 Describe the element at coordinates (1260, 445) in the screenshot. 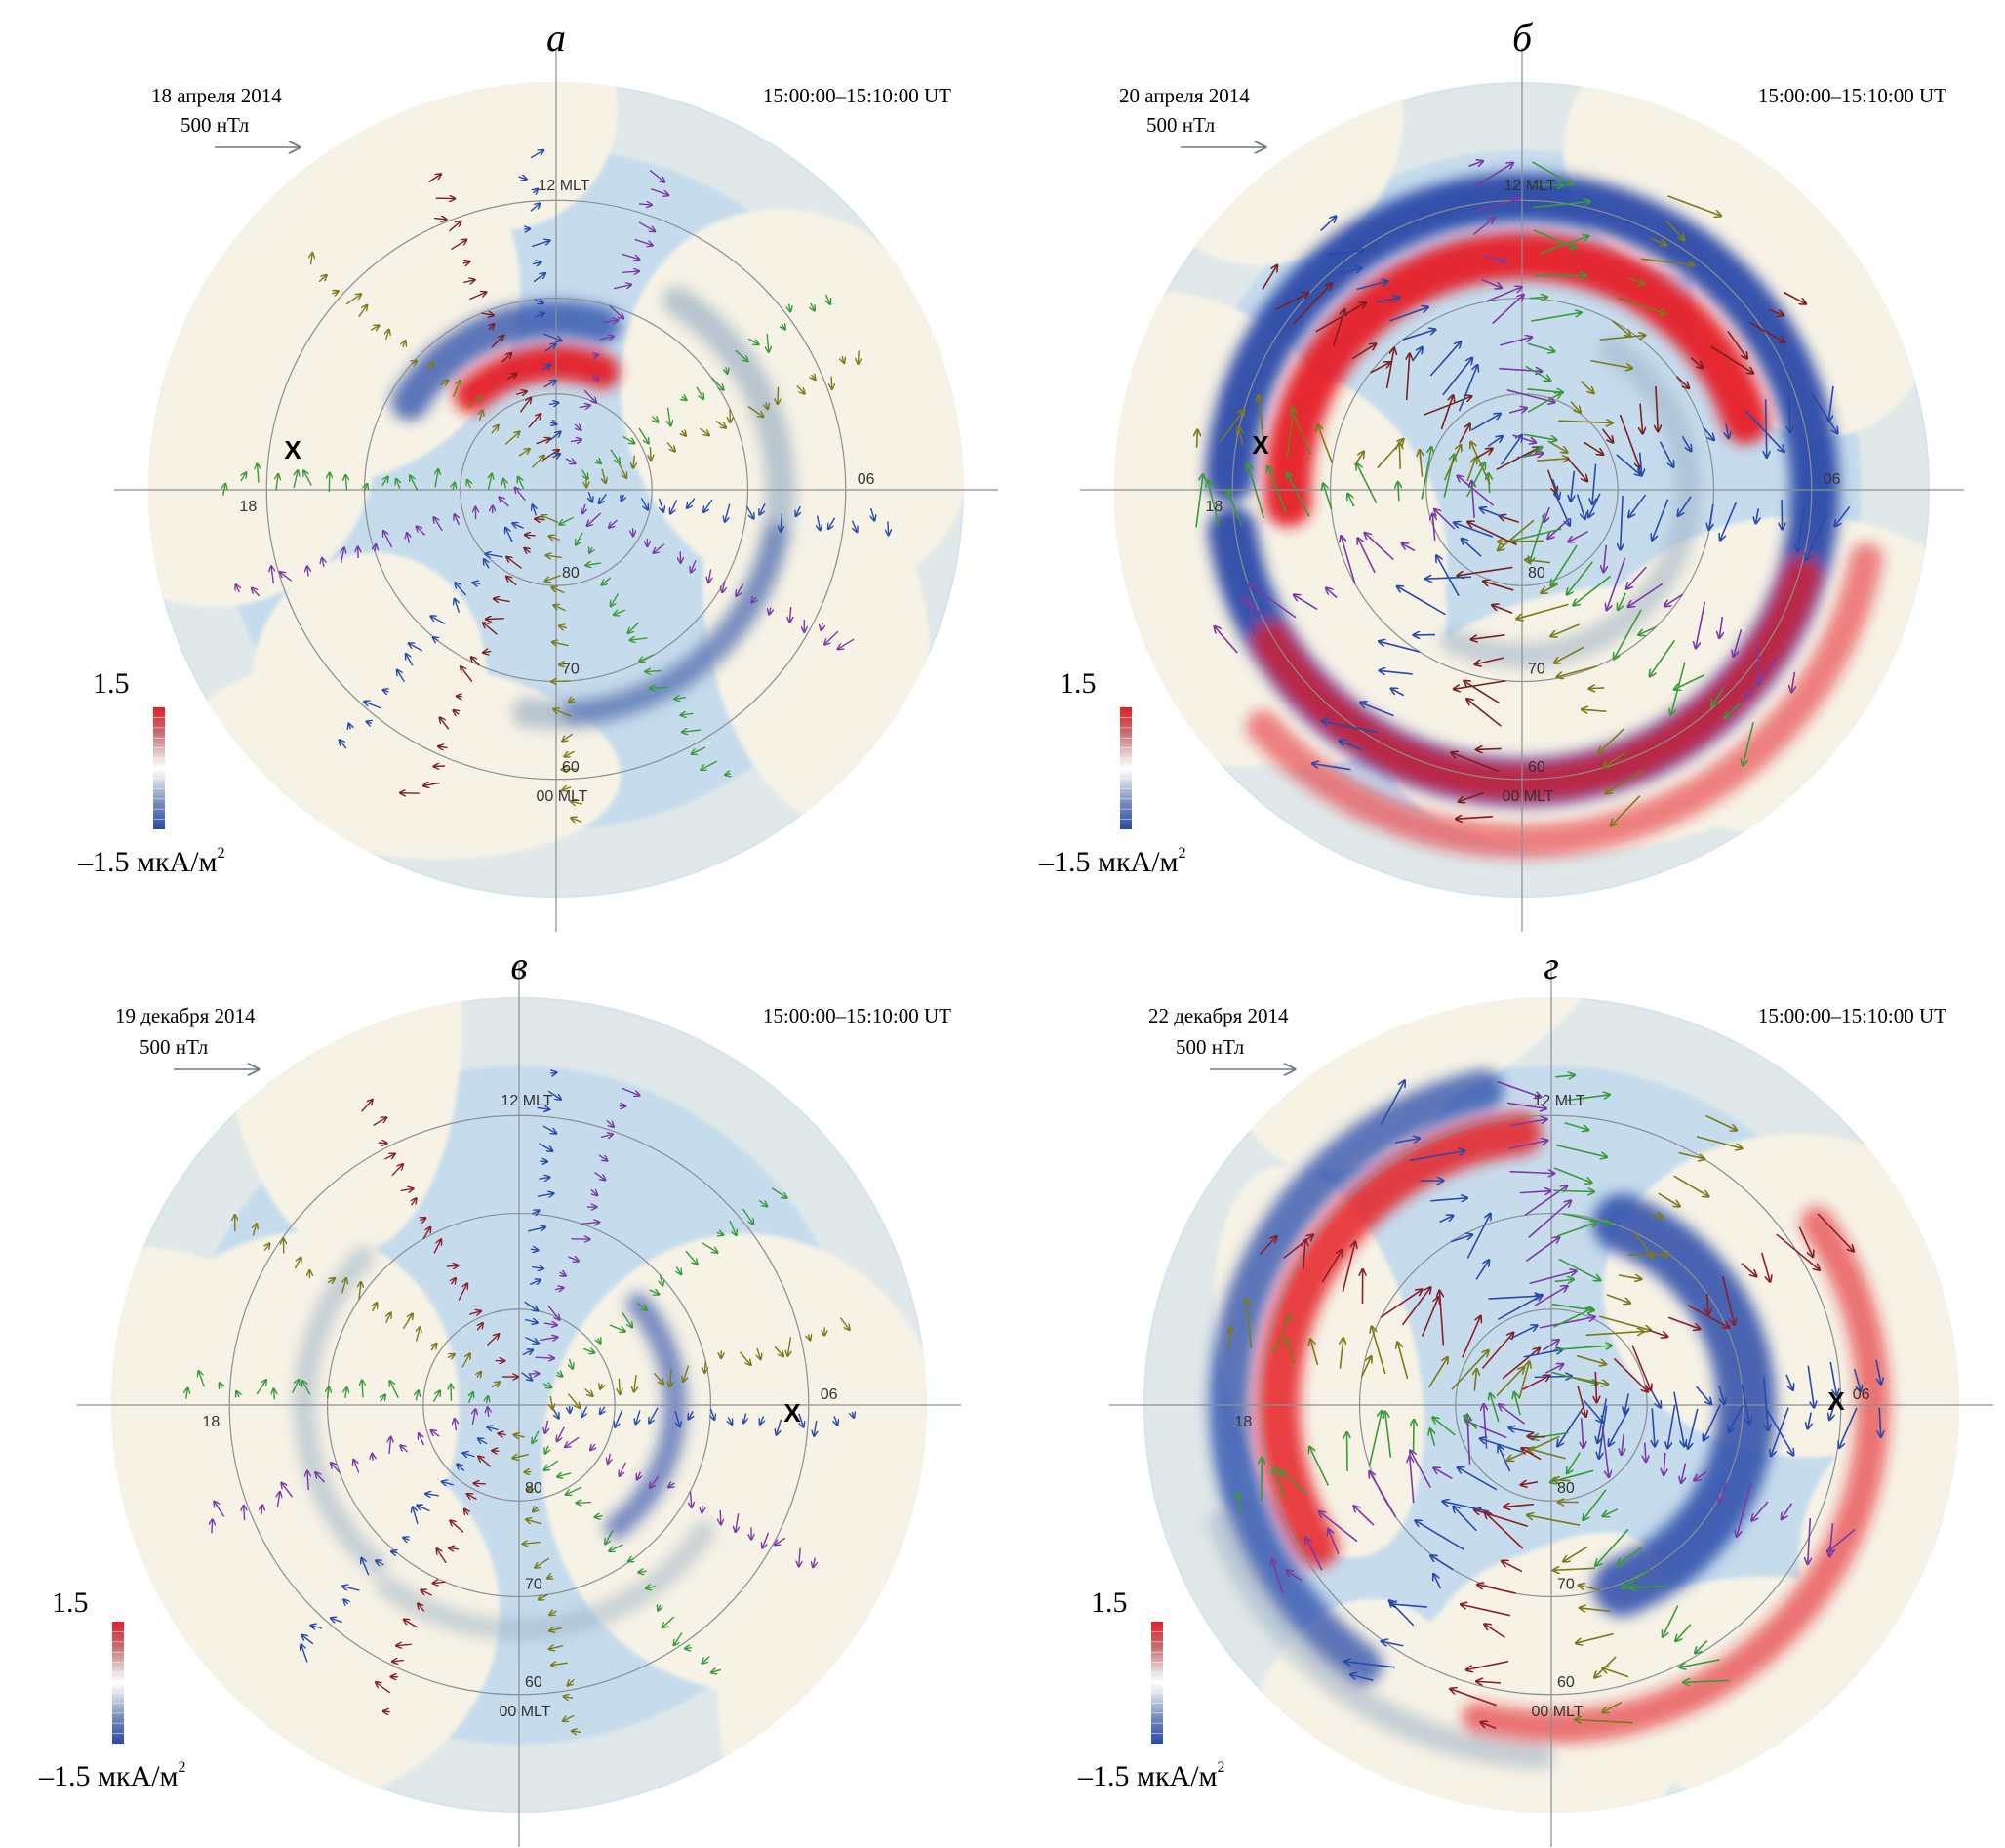

I see `station-marker: X` at that location.